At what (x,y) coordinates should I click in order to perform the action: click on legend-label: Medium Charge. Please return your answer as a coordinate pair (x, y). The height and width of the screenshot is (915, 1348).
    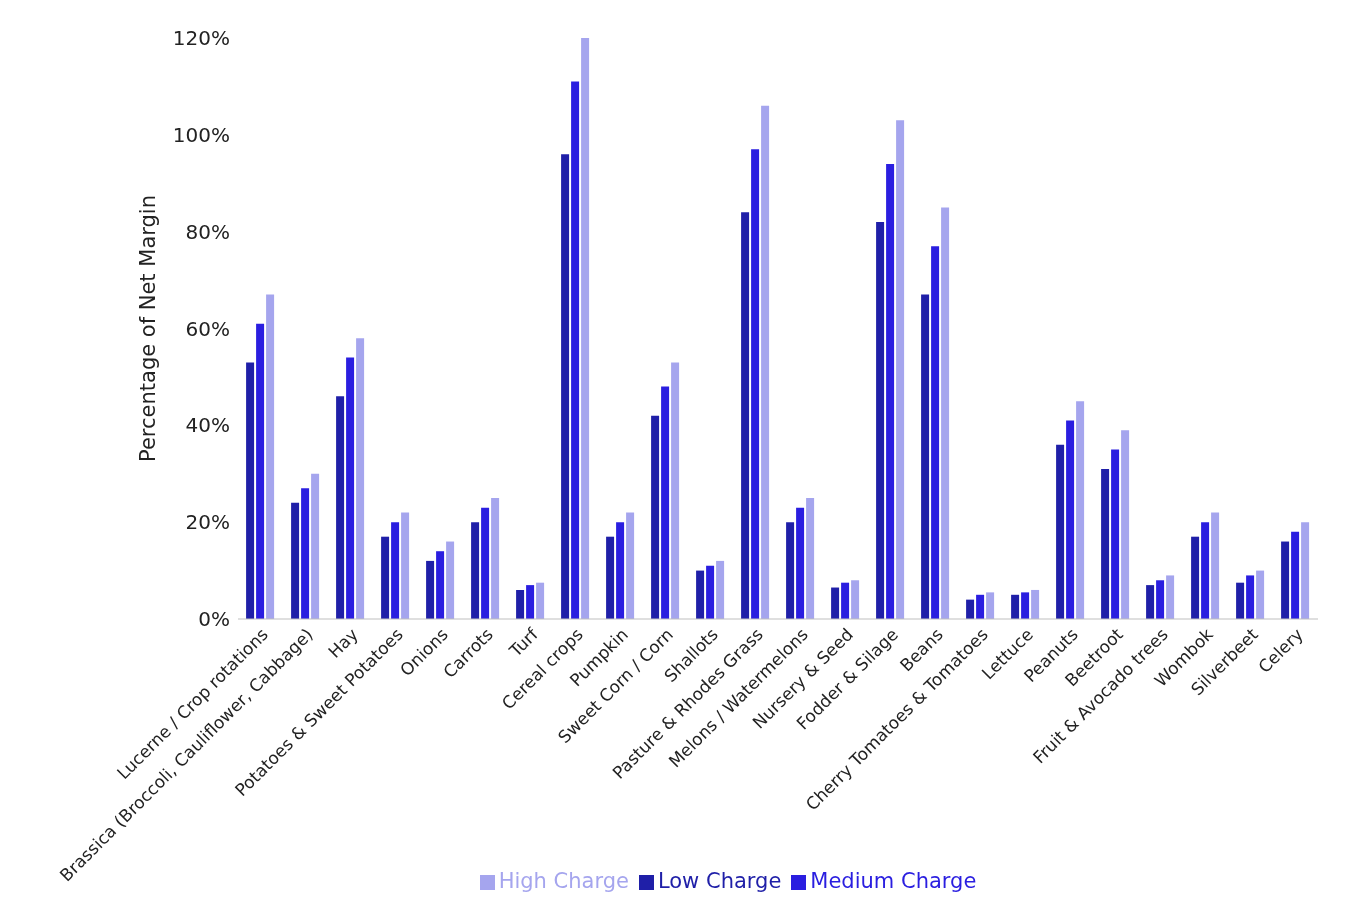
    Looking at the image, I should click on (893, 881).